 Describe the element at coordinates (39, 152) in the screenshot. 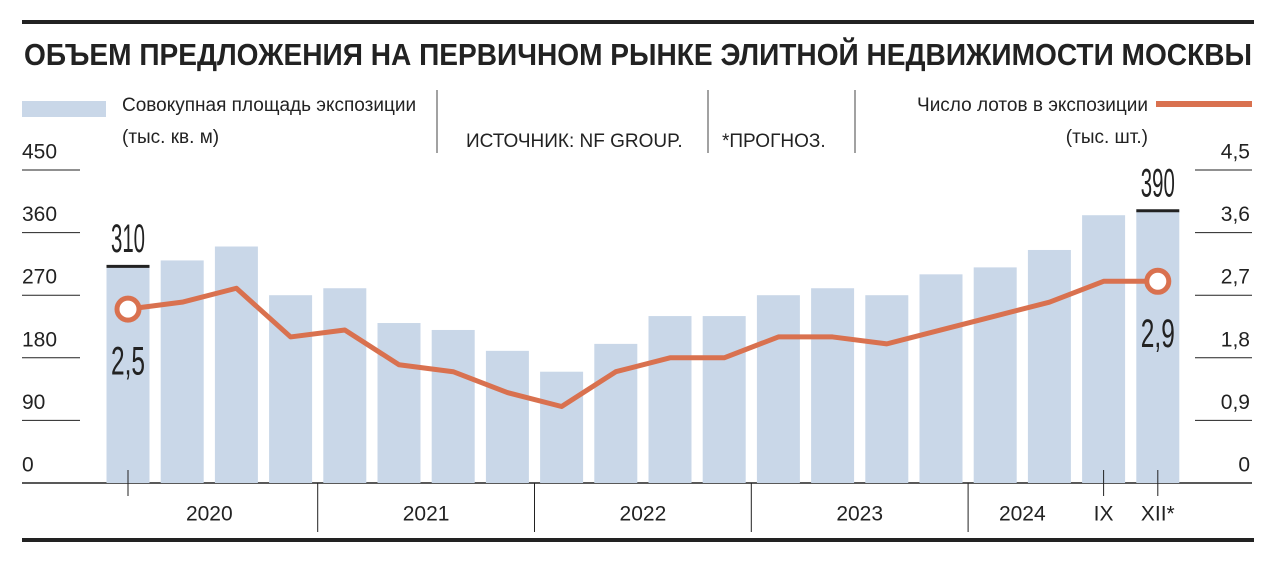

I see `y-tick-label: 450` at that location.